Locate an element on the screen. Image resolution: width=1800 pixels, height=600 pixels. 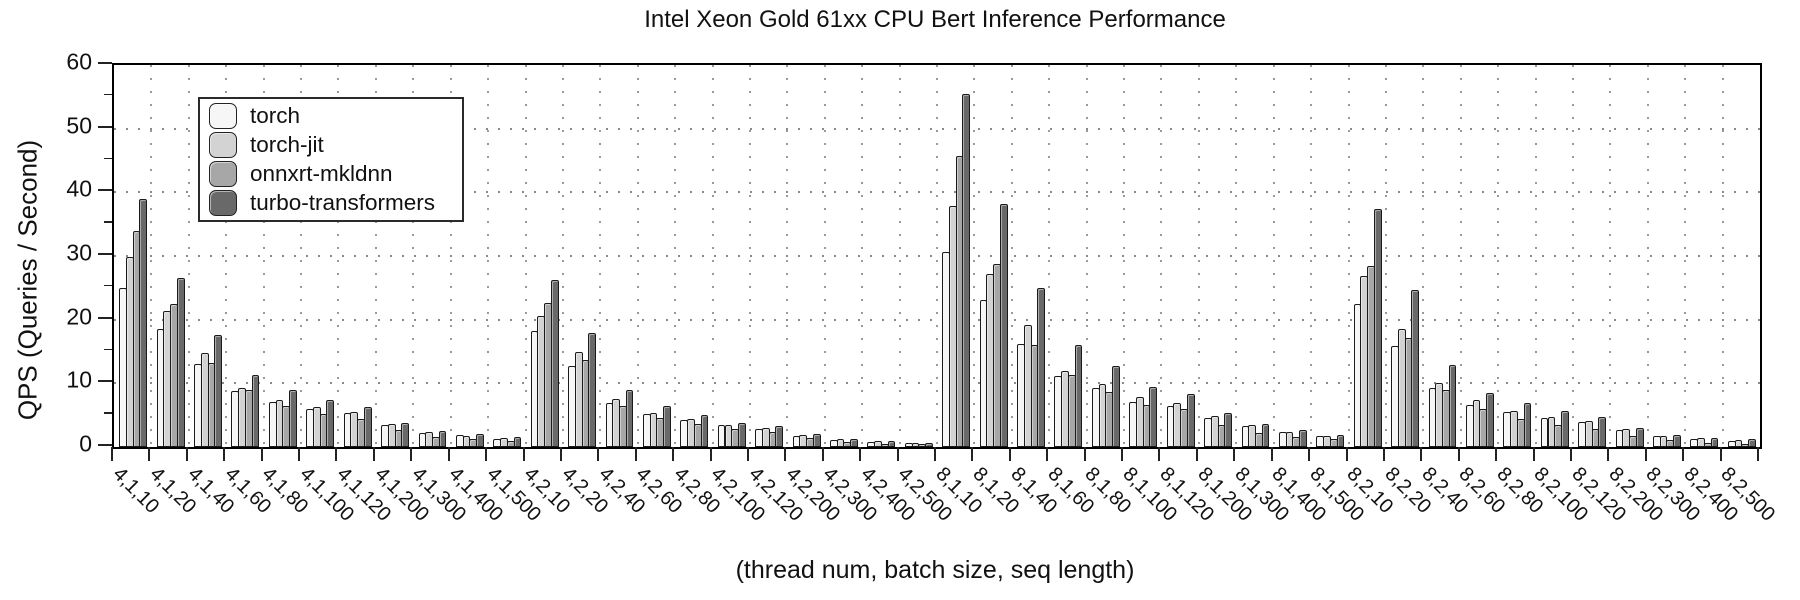
x-axis-label: (thread num, batch size, seq length) is located at coordinates (935, 570).